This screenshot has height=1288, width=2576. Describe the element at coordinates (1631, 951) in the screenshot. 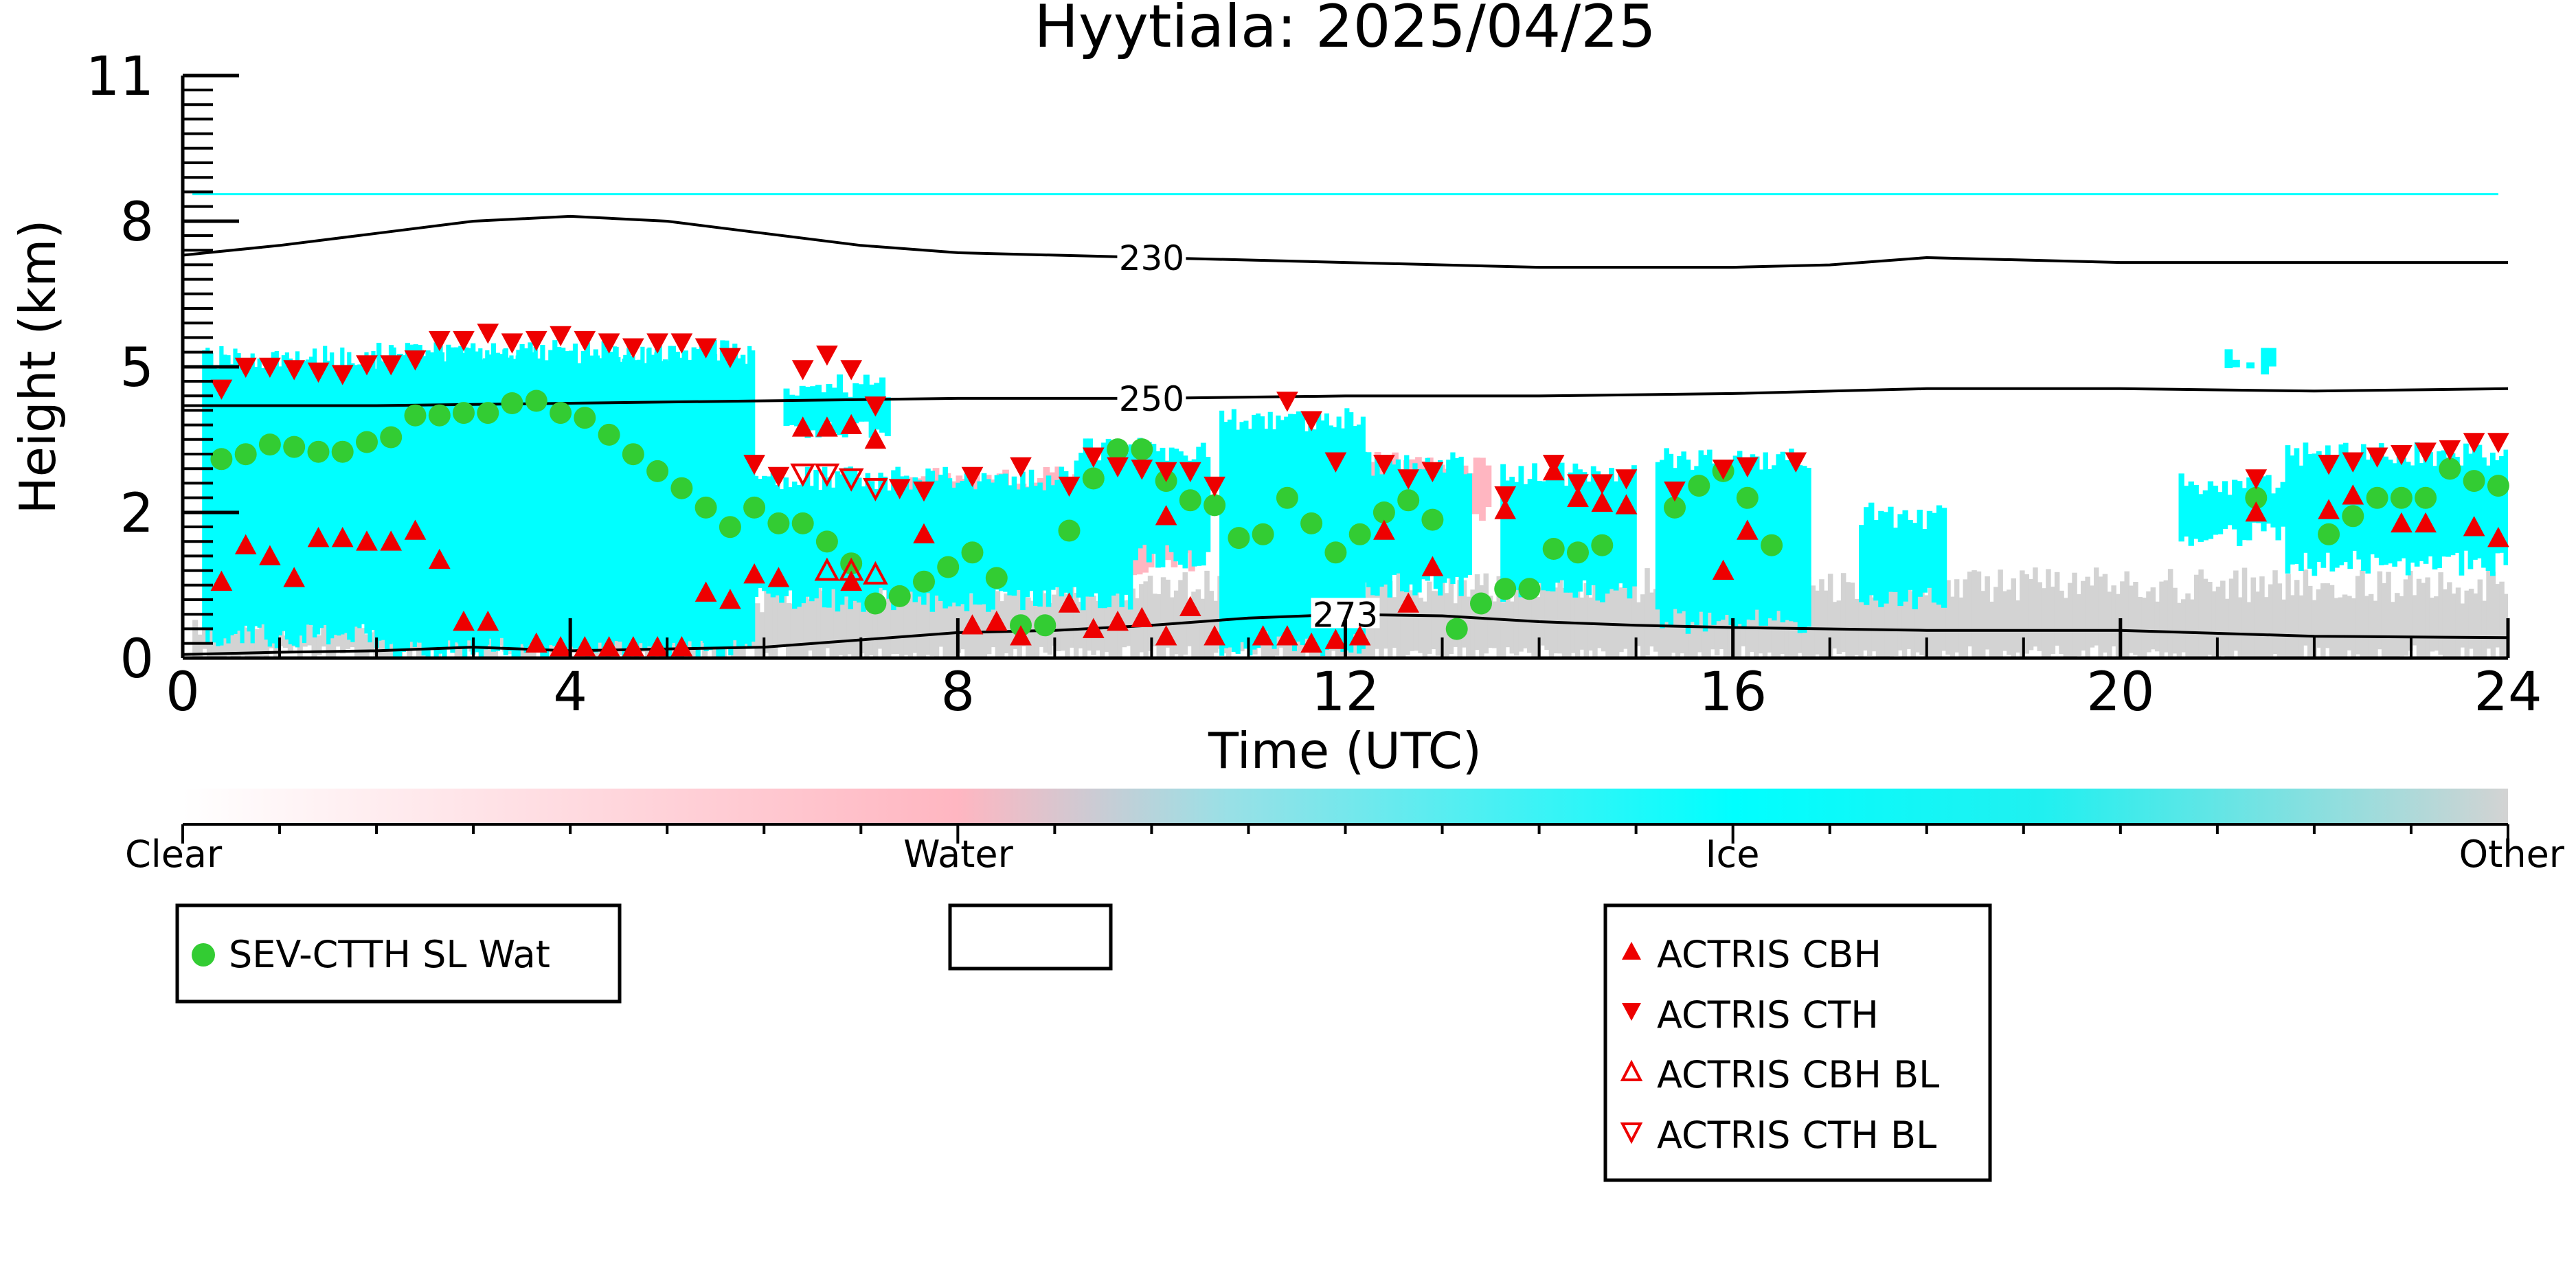

I see `legend-cbh-marker` at that location.